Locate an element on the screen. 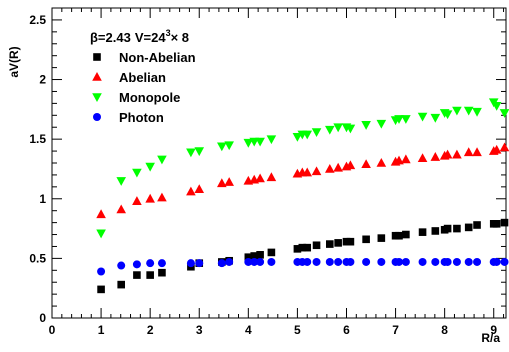  x-tick-label: 8 is located at coordinates (444, 330).